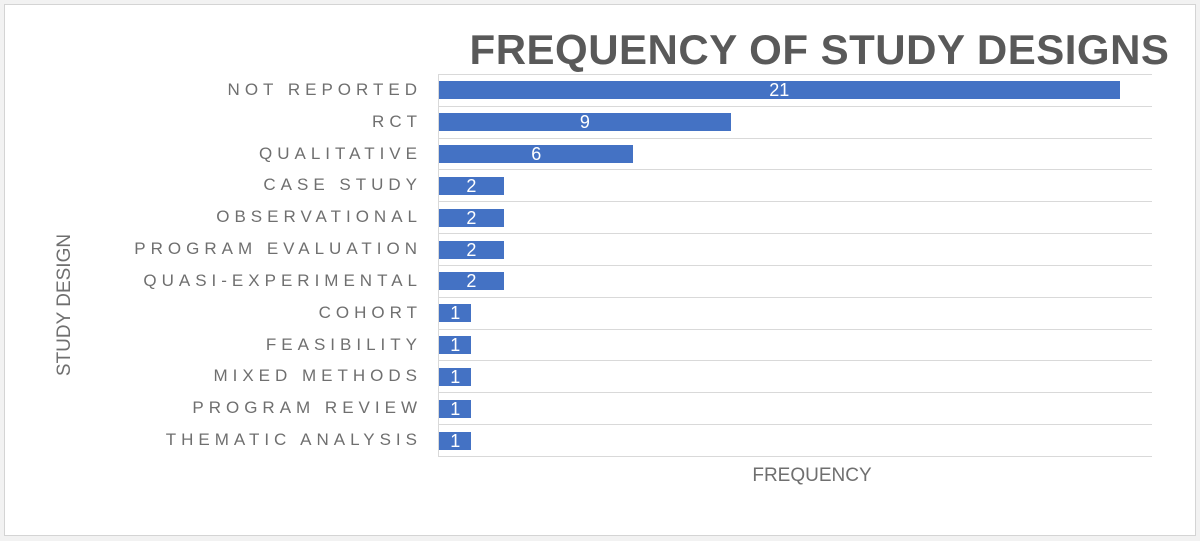  What do you see at coordinates (397, 121) in the screenshot?
I see `category-label: RCT` at bounding box center [397, 121].